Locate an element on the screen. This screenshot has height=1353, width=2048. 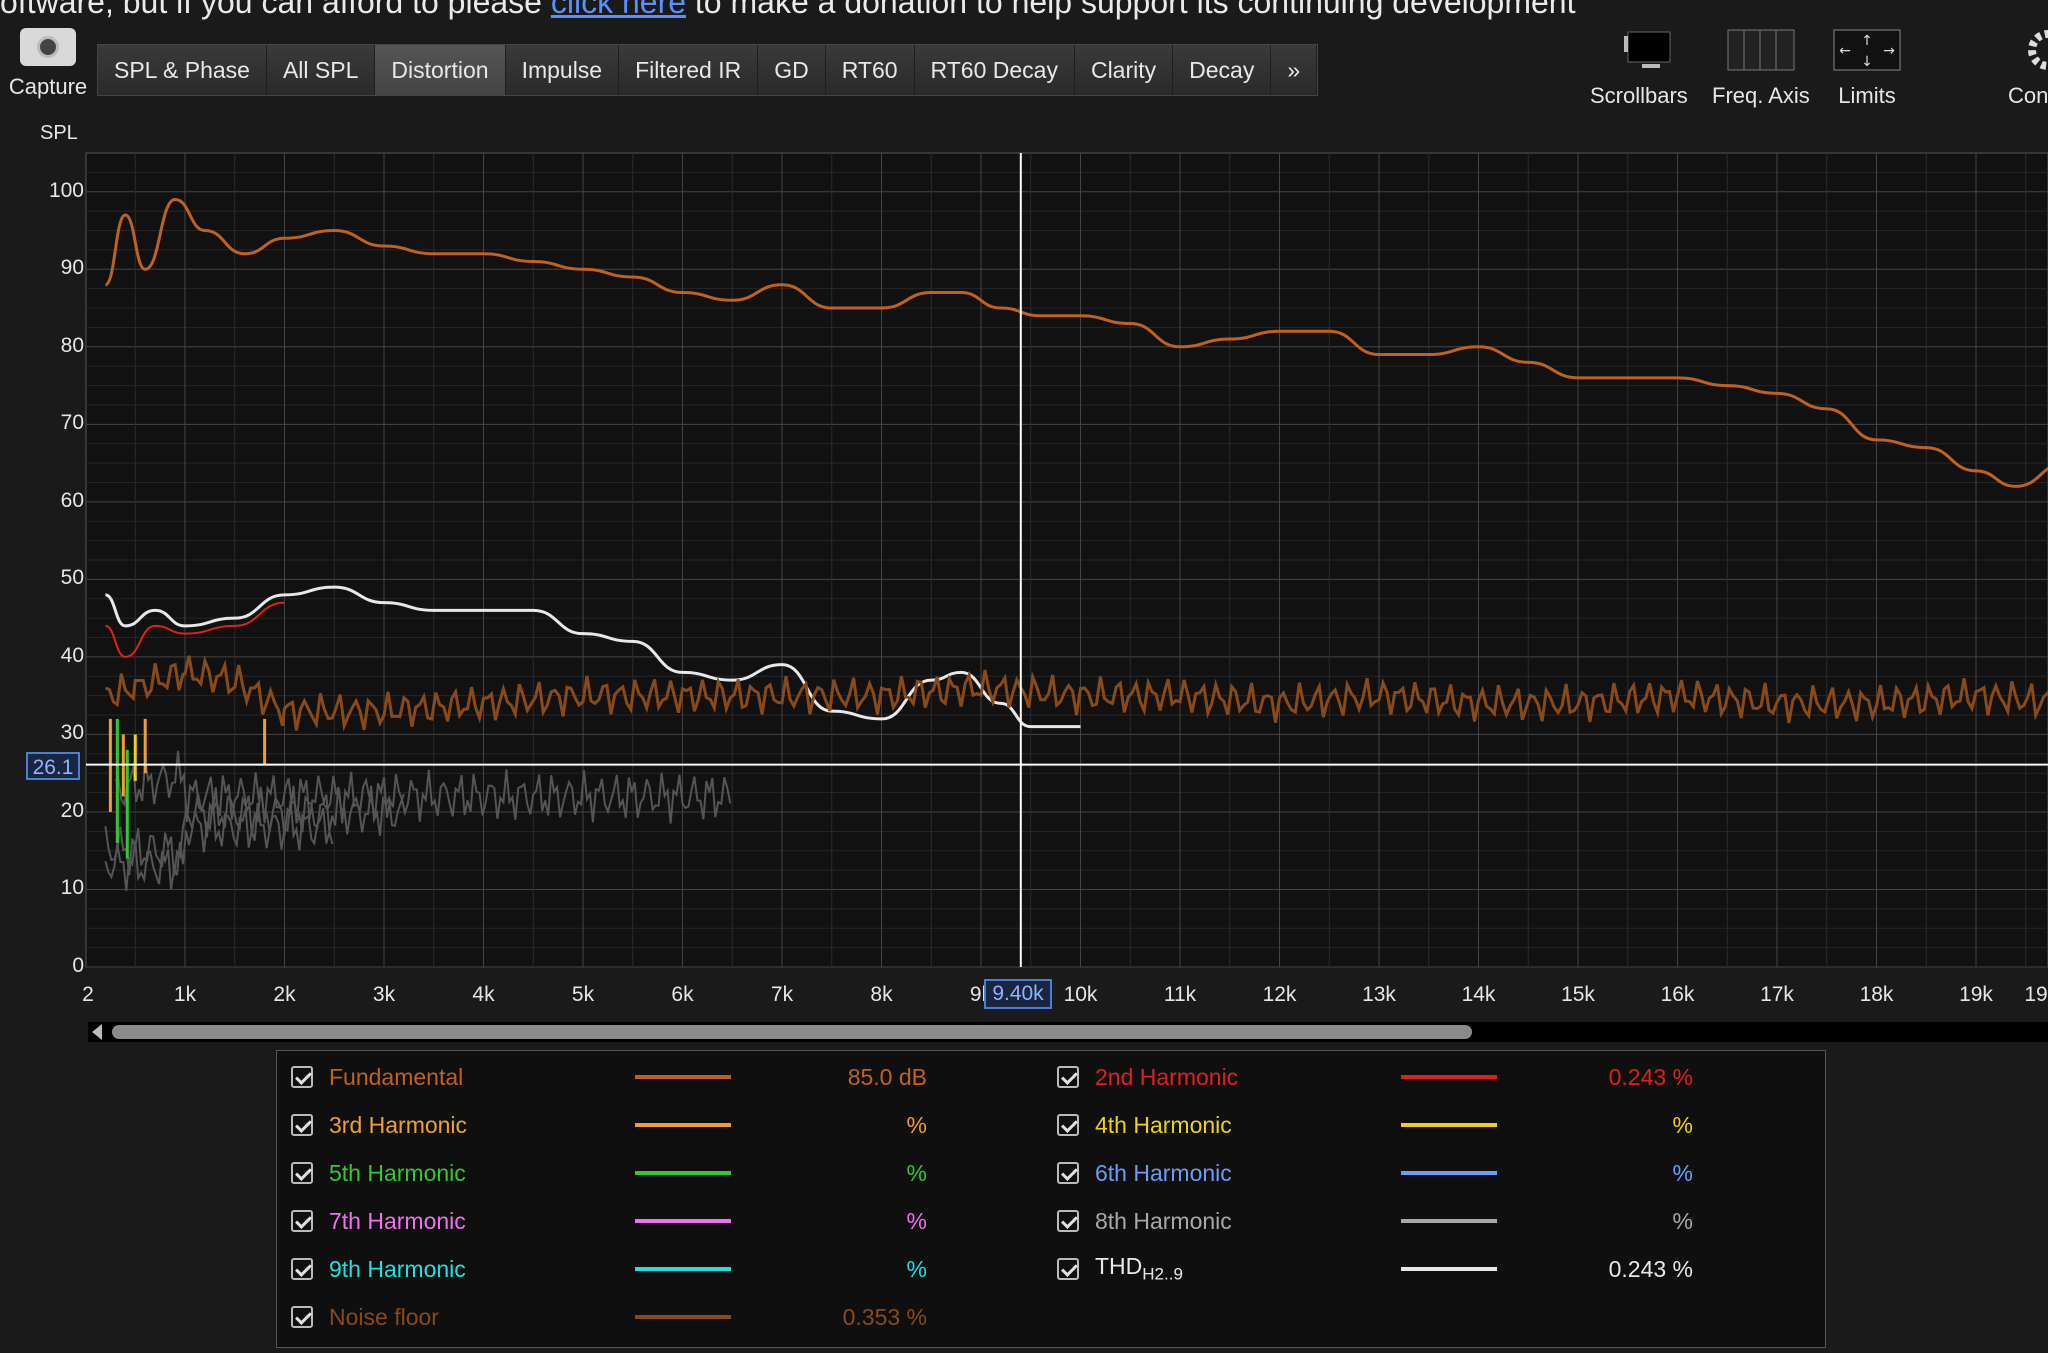
y-tick-label: 40 is located at coordinates (72, 655).